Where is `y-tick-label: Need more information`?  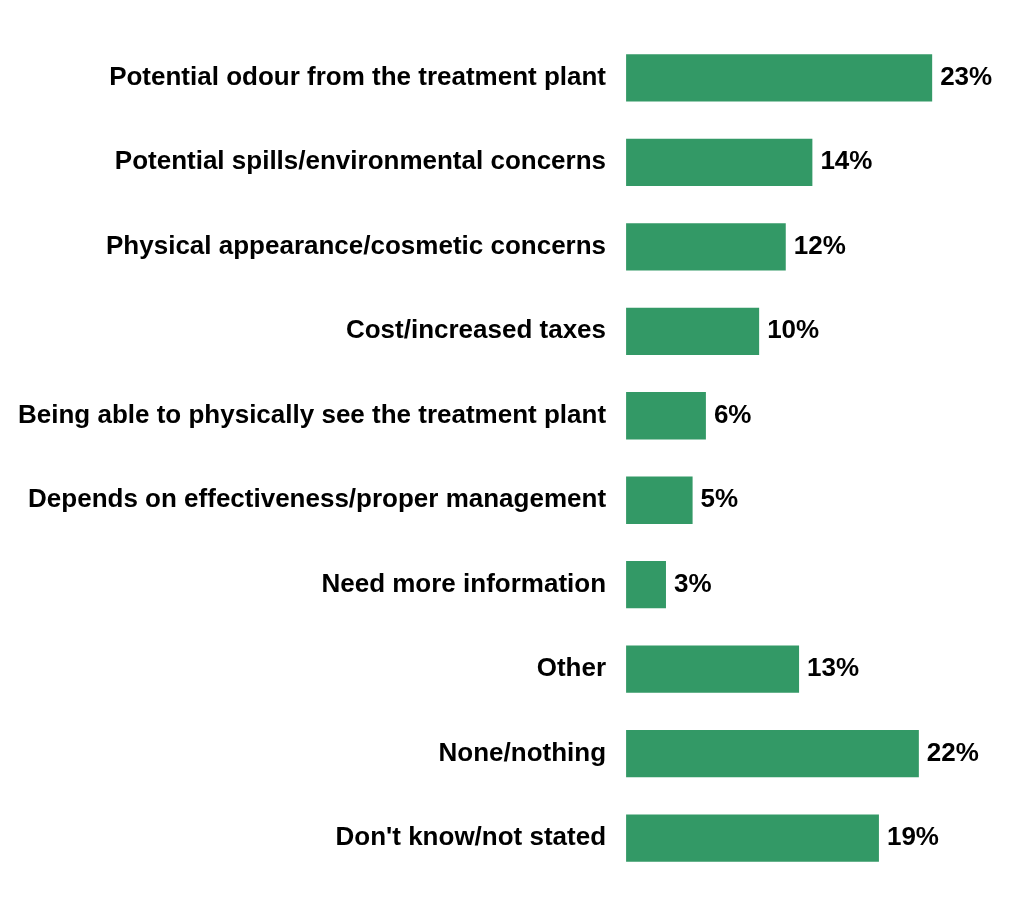 y-tick-label: Need more information is located at coordinates (464, 582).